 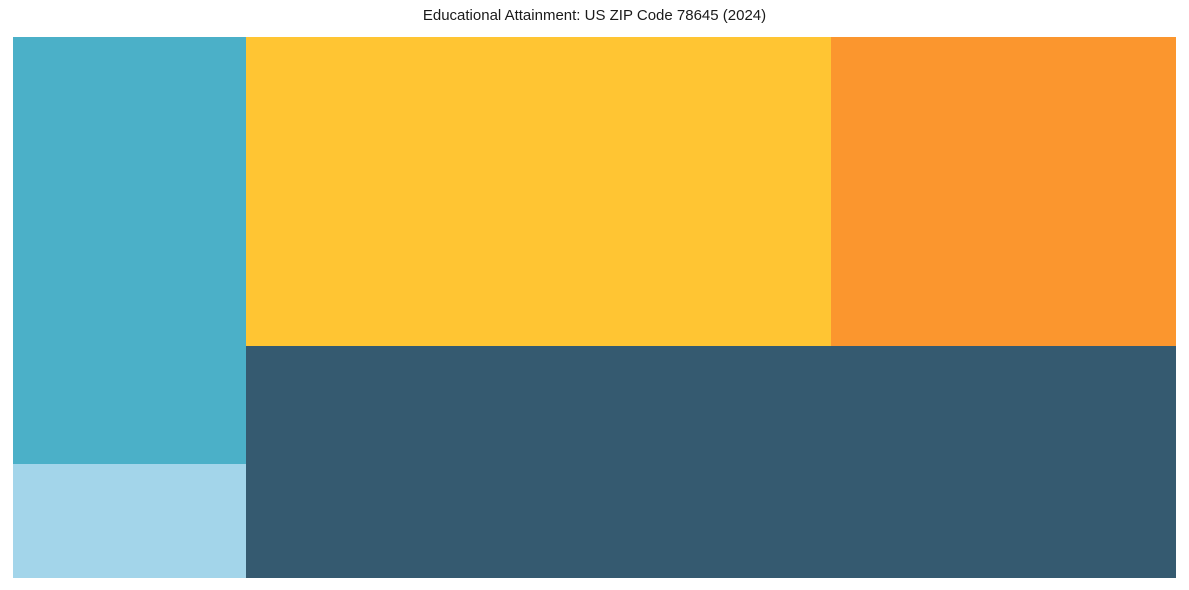 What do you see at coordinates (129, 521) in the screenshot?
I see `treemap-tile-less-than-high-school: Less than high school diploma` at bounding box center [129, 521].